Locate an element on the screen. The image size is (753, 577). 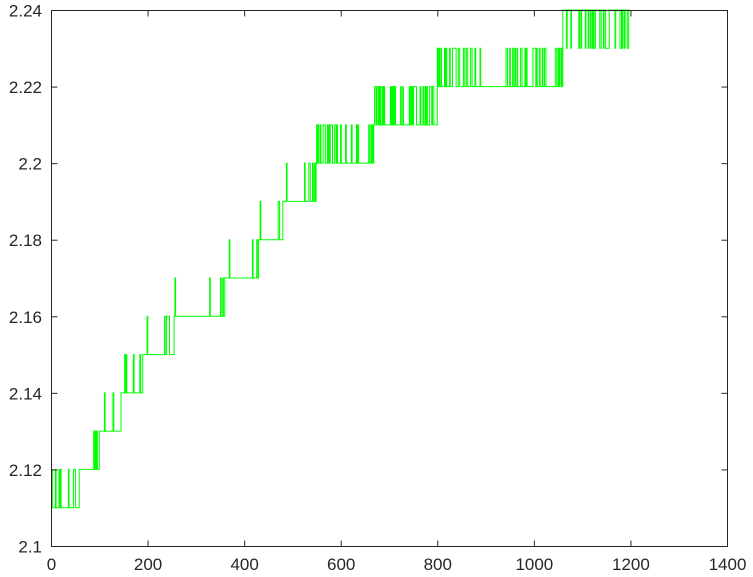
y-tick-label: 2.14 is located at coordinates (25, 393).